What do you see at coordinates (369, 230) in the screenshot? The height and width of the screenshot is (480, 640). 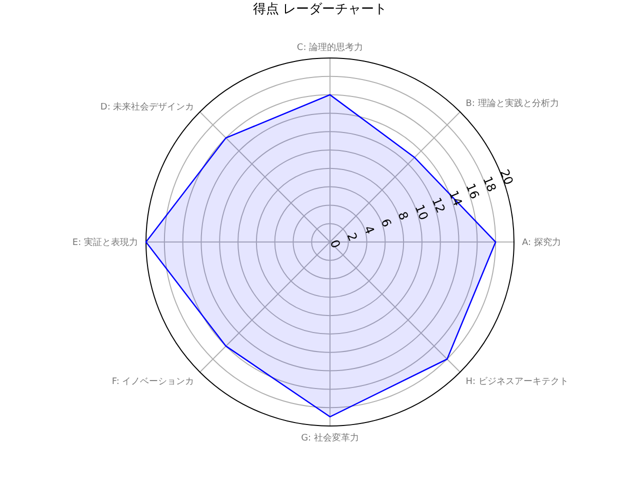 I see `y-tick-label: 4` at bounding box center [369, 230].